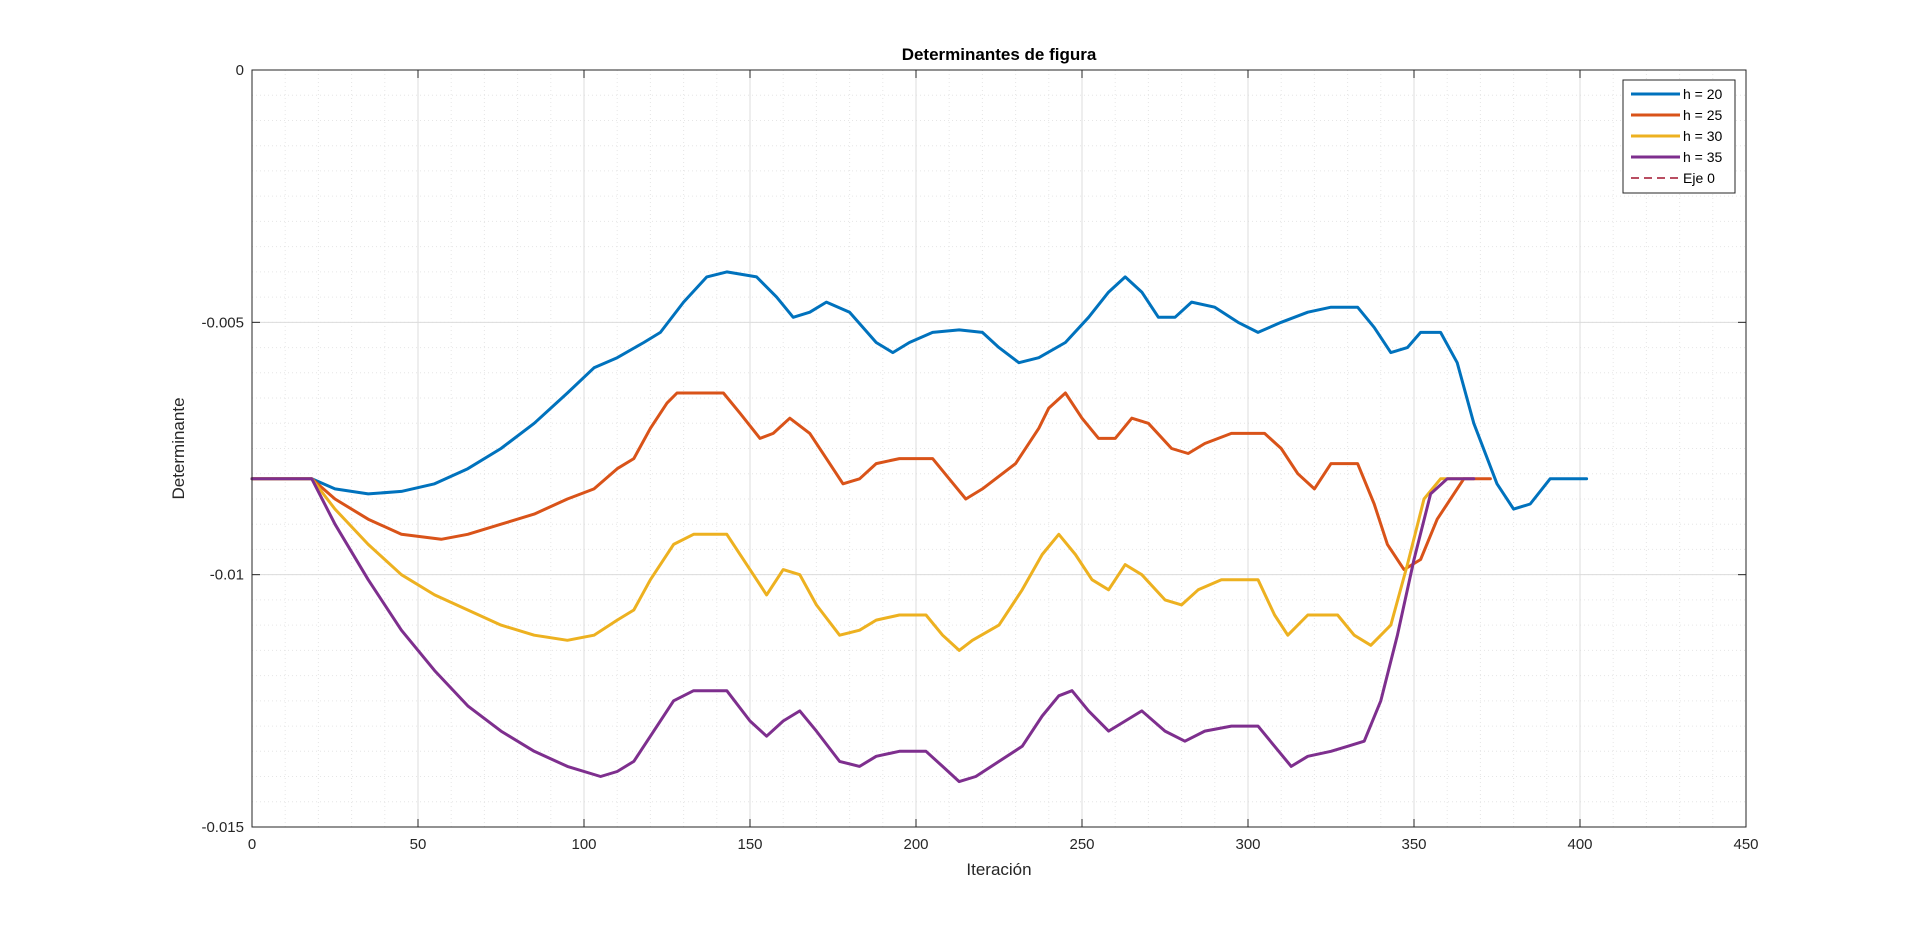 The height and width of the screenshot is (926, 1920). Describe the element at coordinates (1679, 136) in the screenshot. I see `legend: h = 20 h = 25 h = 30 h = 35 Eje 0` at that location.